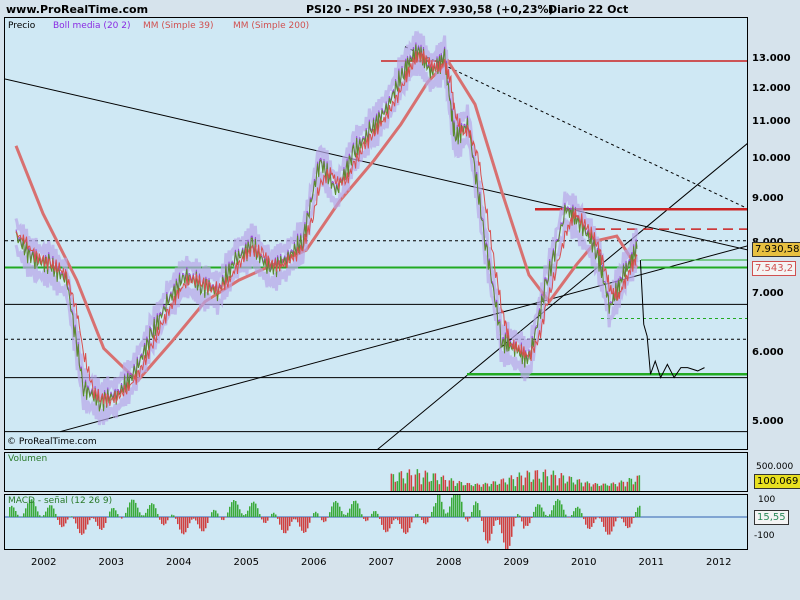 The image size is (800, 600). Describe the element at coordinates (22, 26) in the screenshot. I see `legend-price: Precio` at that location.